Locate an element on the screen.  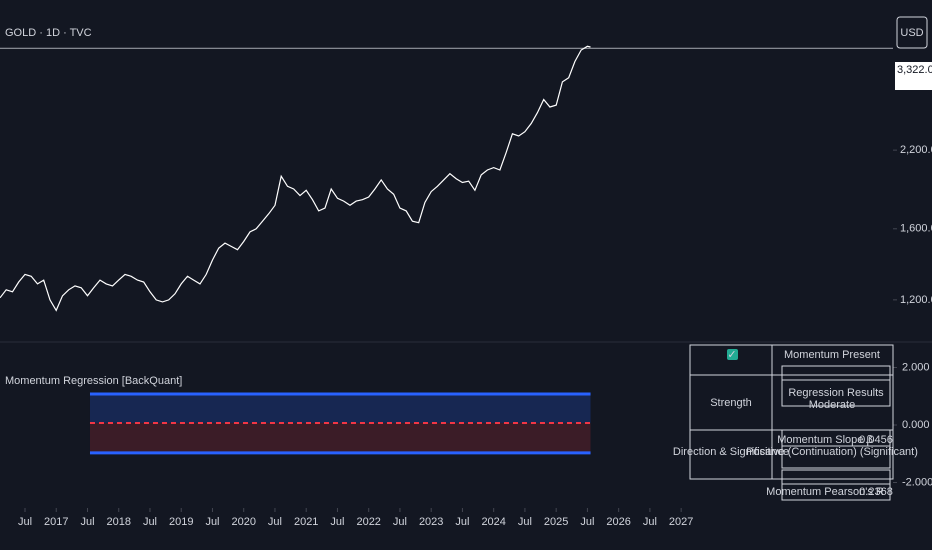
table-bg is located at coordinates (791, 412).